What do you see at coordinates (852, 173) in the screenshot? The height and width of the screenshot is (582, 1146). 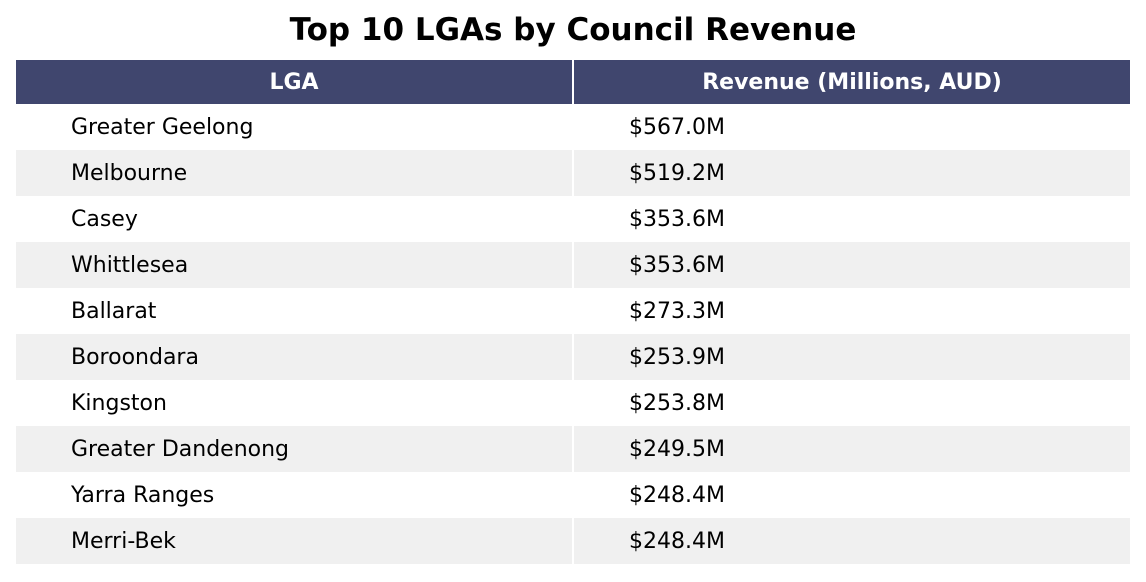 I see `cell-revenue: $519.2M` at bounding box center [852, 173].